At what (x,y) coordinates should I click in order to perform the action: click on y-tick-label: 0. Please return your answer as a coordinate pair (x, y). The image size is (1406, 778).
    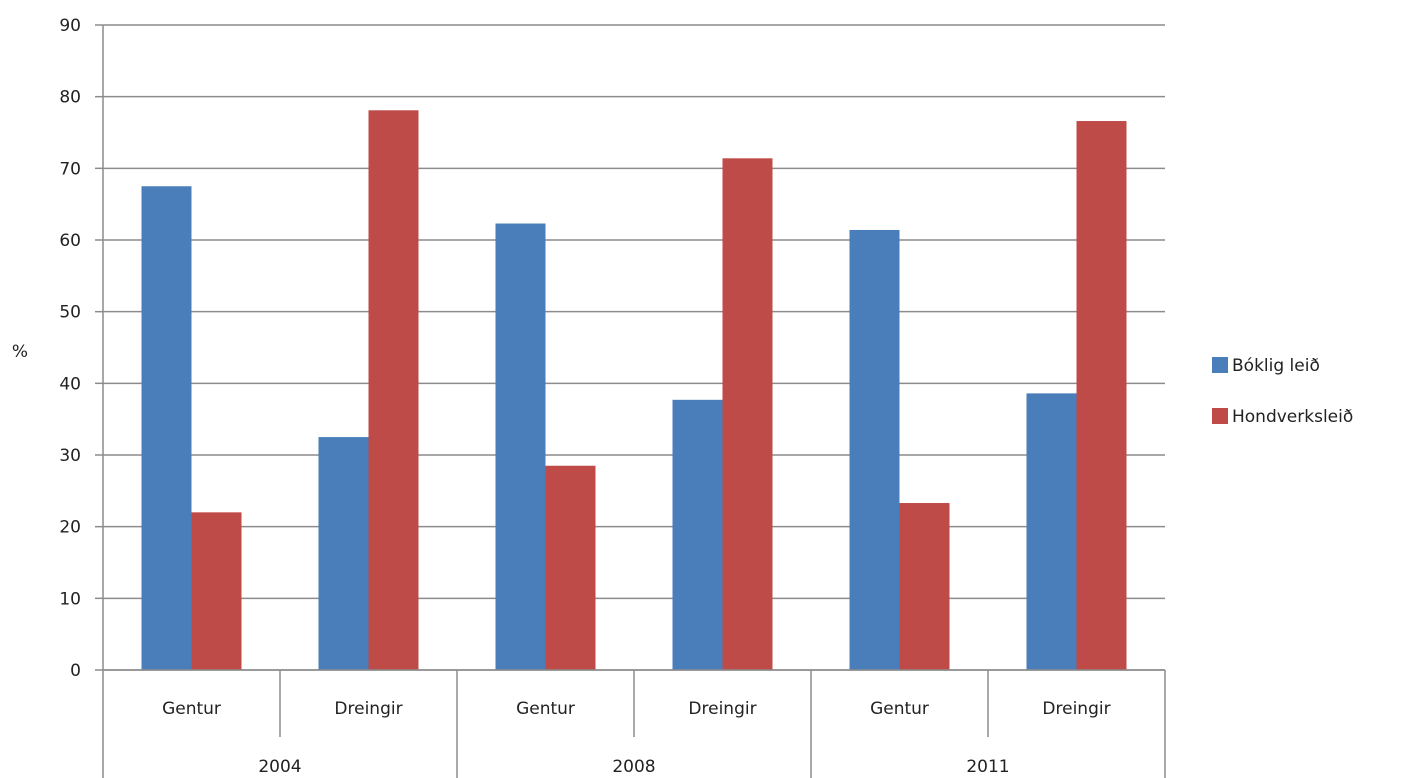
    Looking at the image, I should click on (75, 671).